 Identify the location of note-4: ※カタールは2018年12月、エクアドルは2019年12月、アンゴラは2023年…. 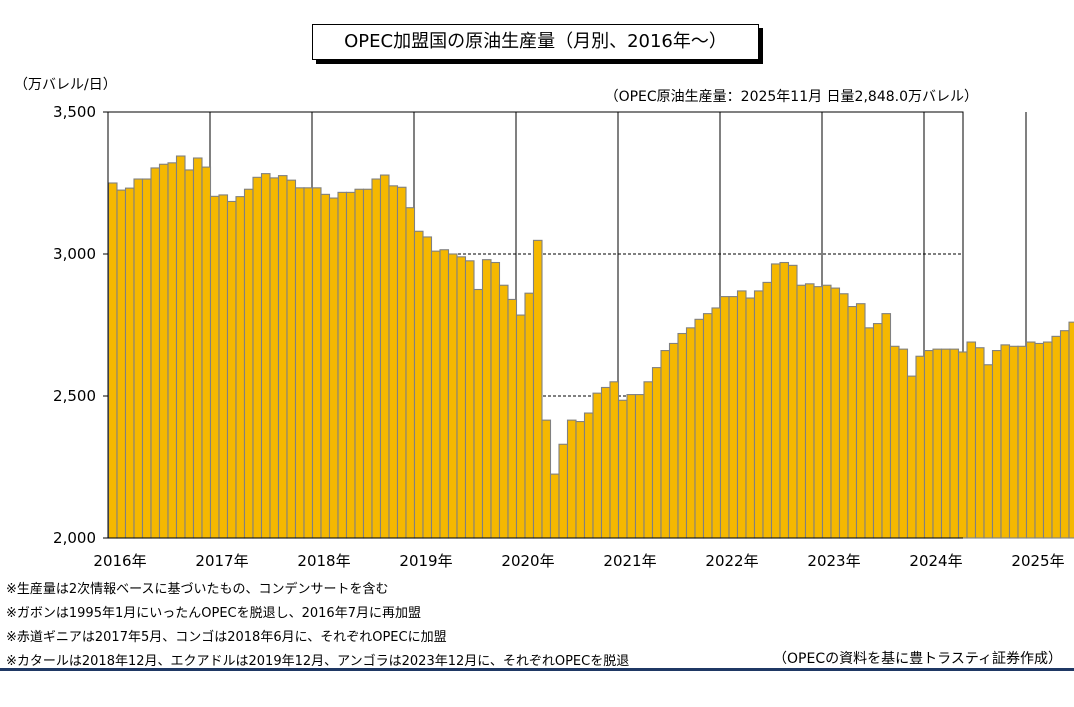
(318, 661).